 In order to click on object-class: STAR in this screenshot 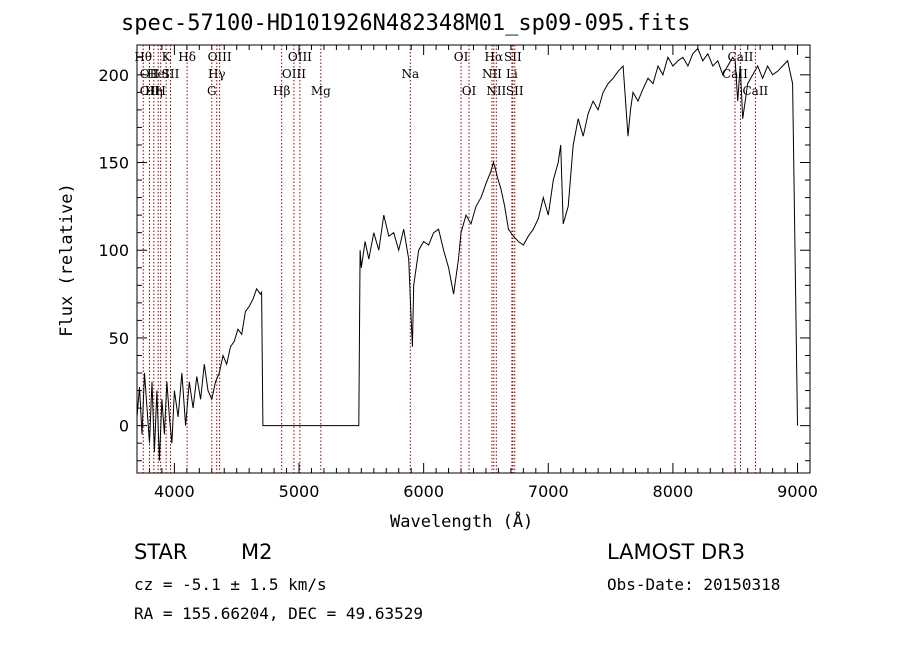, I will do `click(161, 552)`.